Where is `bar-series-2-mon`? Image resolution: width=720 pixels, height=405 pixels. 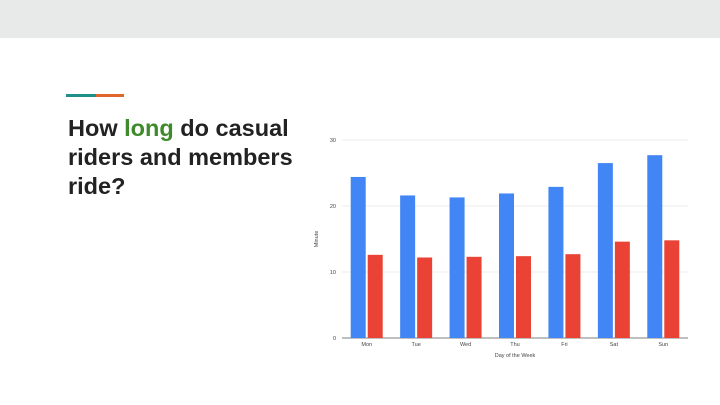
bar-series-2-mon is located at coordinates (375, 296).